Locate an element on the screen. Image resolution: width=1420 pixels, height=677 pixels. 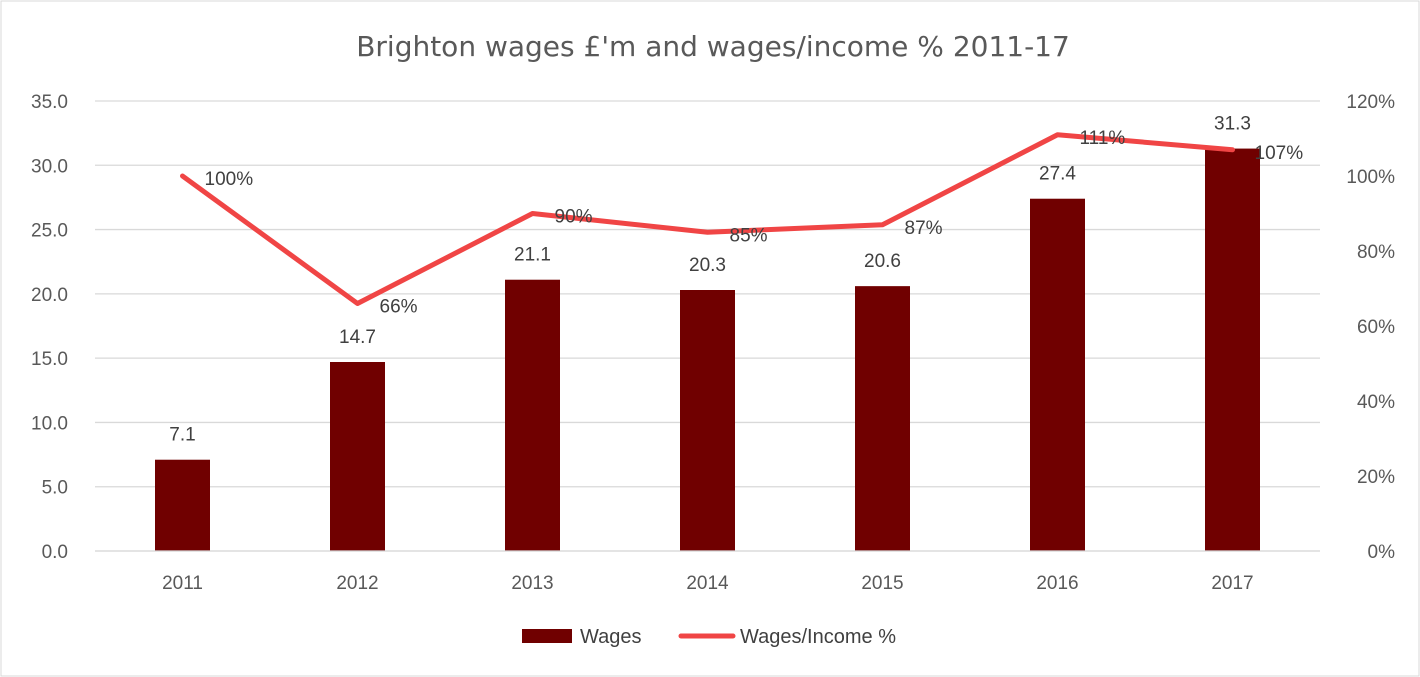
left-axis-tick-label: 15.0 is located at coordinates (49, 359).